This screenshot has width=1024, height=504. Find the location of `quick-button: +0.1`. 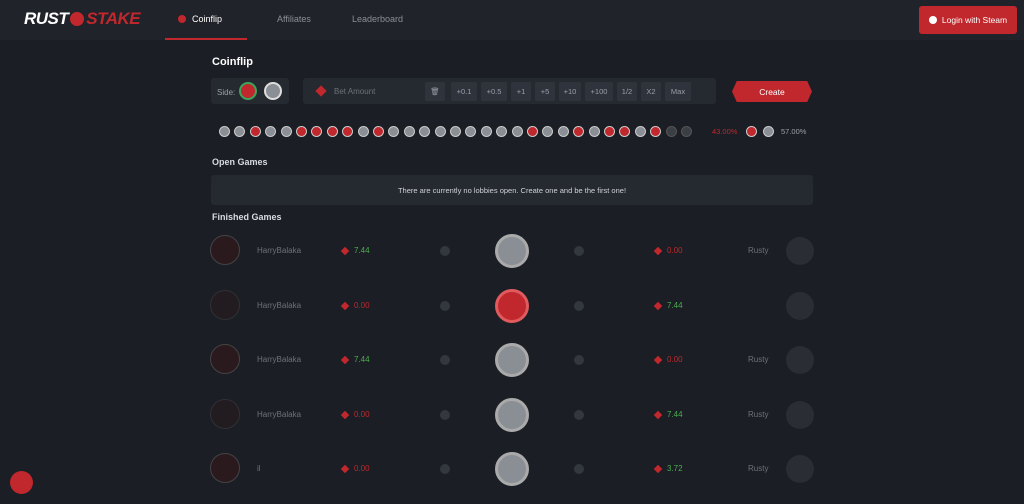

quick-button: +0.1 is located at coordinates (464, 91).